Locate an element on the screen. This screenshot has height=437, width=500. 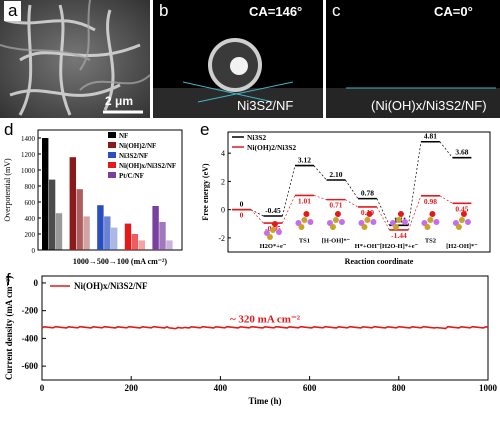
y-tick-label: 1400 is located at coordinates (28, 139).